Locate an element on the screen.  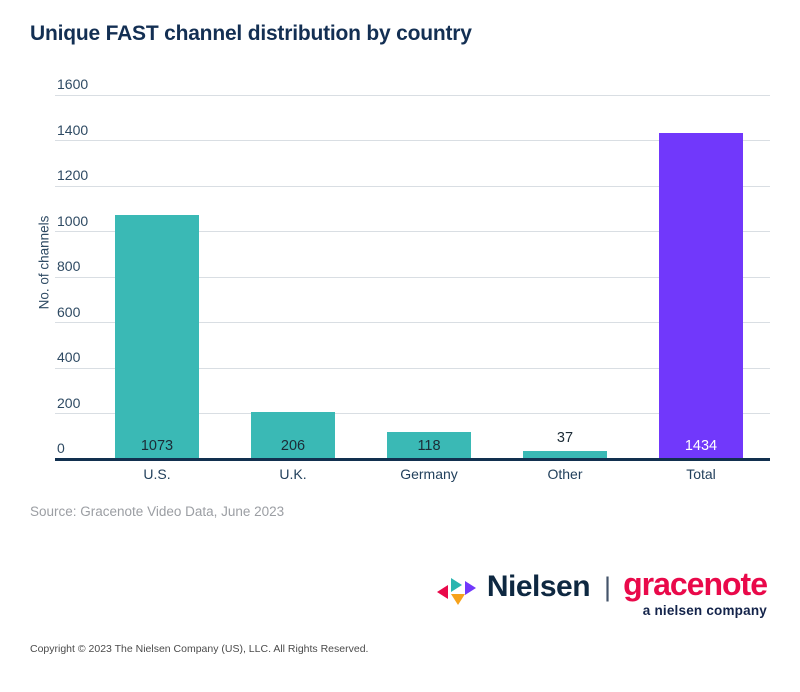
x-axis-category-label: Other is located at coordinates (565, 474).